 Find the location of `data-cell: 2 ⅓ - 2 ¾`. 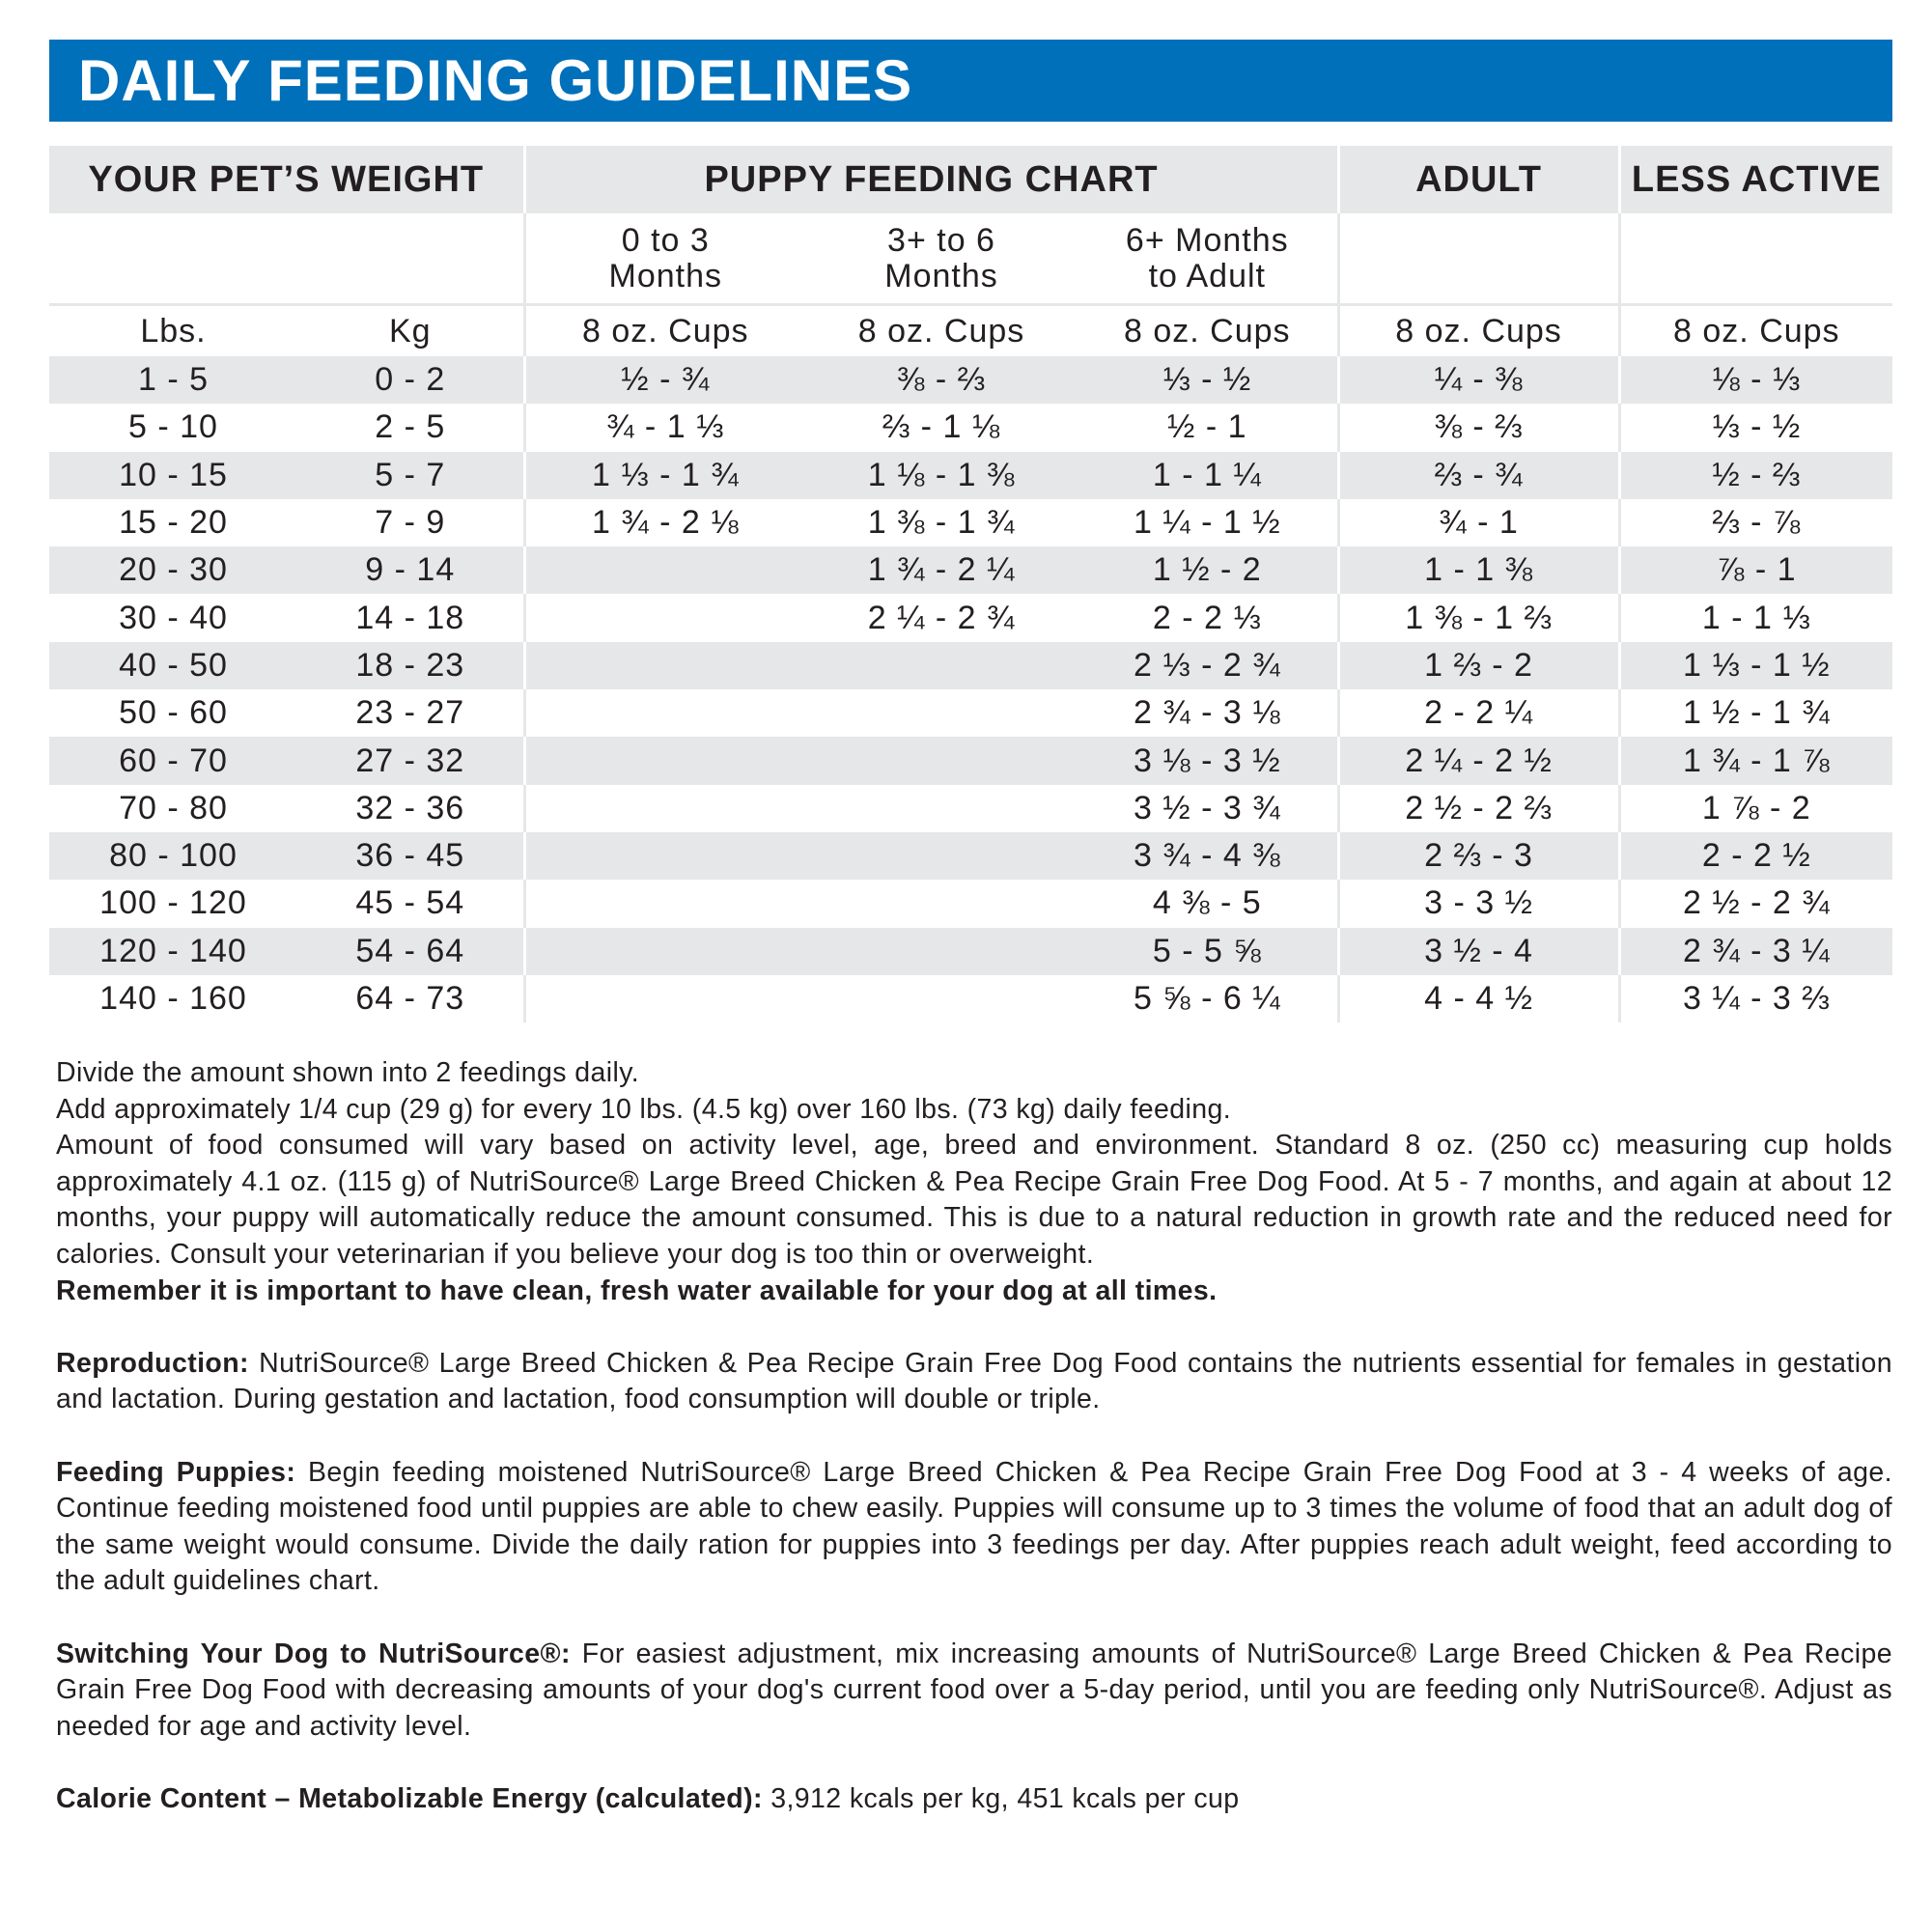

data-cell: 2 ⅓ - 2 ¾ is located at coordinates (1209, 666).